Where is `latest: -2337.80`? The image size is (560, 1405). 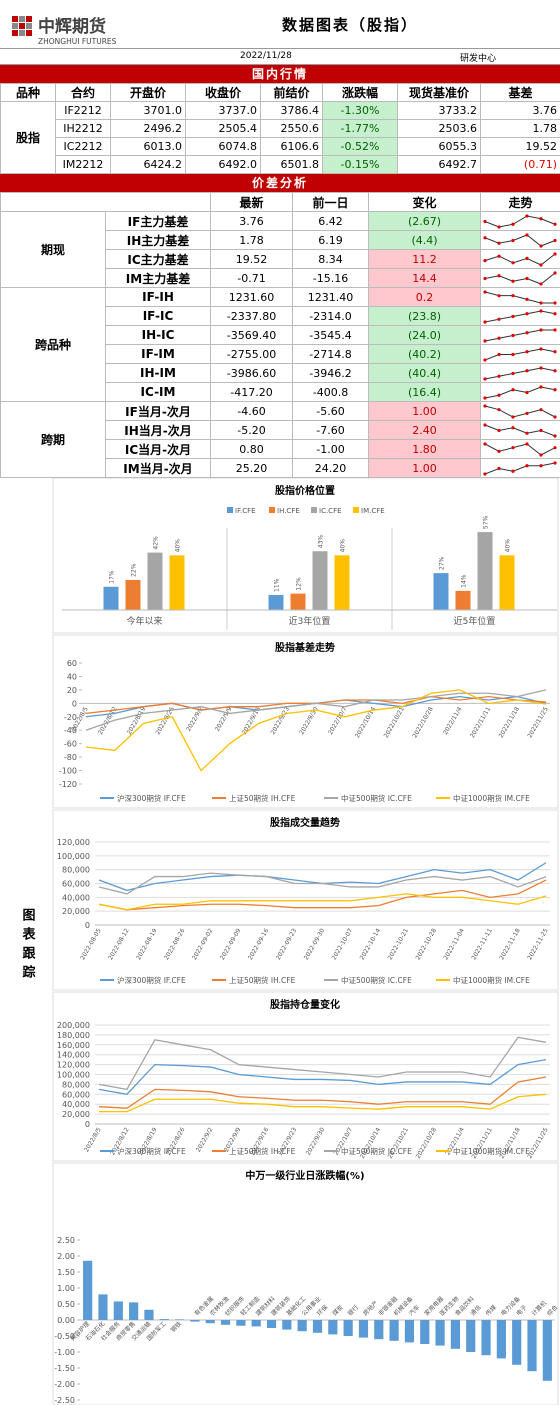 latest: -2337.80 is located at coordinates (251, 316).